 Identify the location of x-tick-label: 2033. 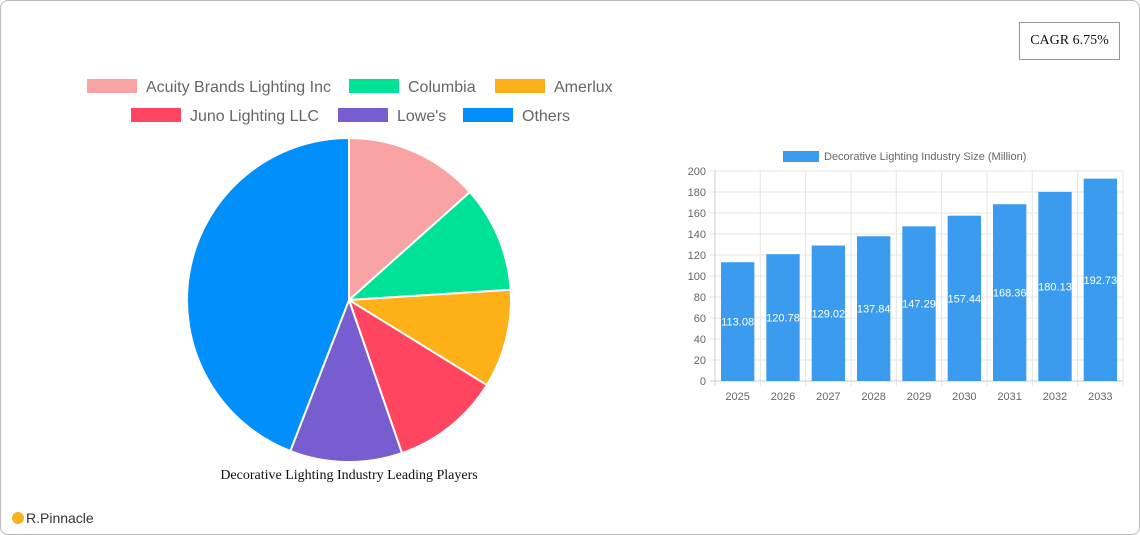
(1100, 397).